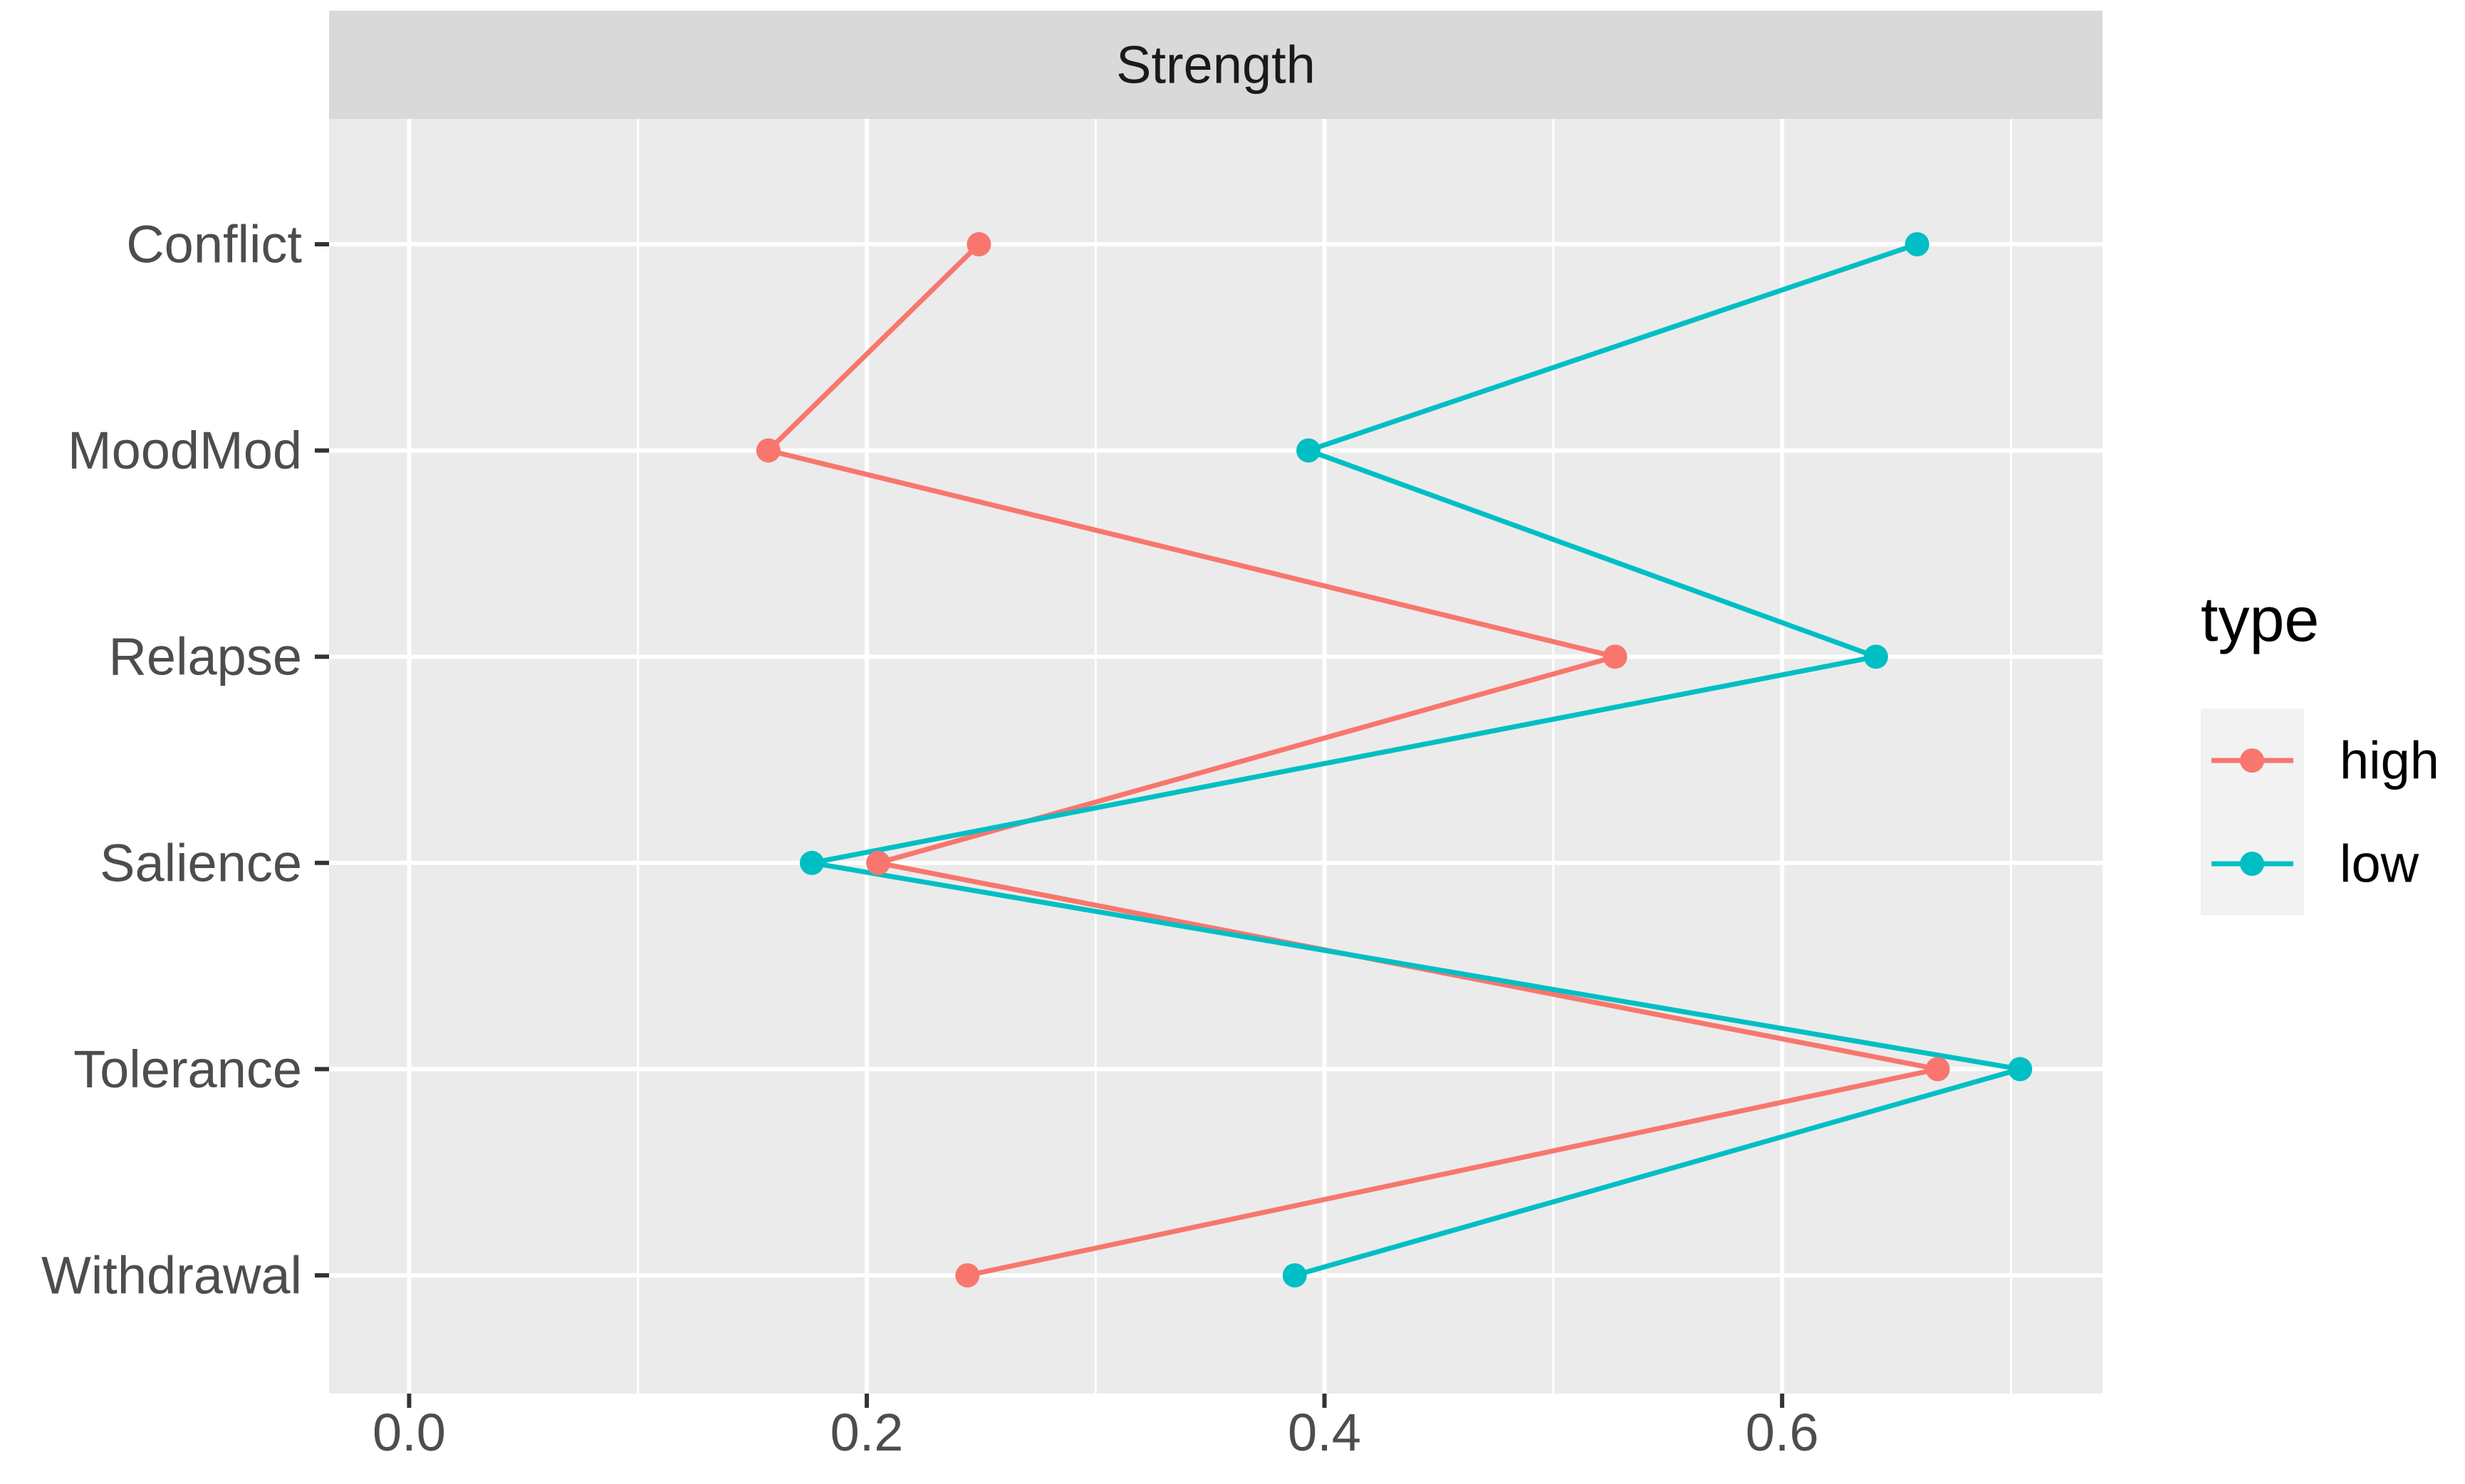  What do you see at coordinates (171, 1275) in the screenshot?
I see `y-tick-label: Withdrawal` at bounding box center [171, 1275].